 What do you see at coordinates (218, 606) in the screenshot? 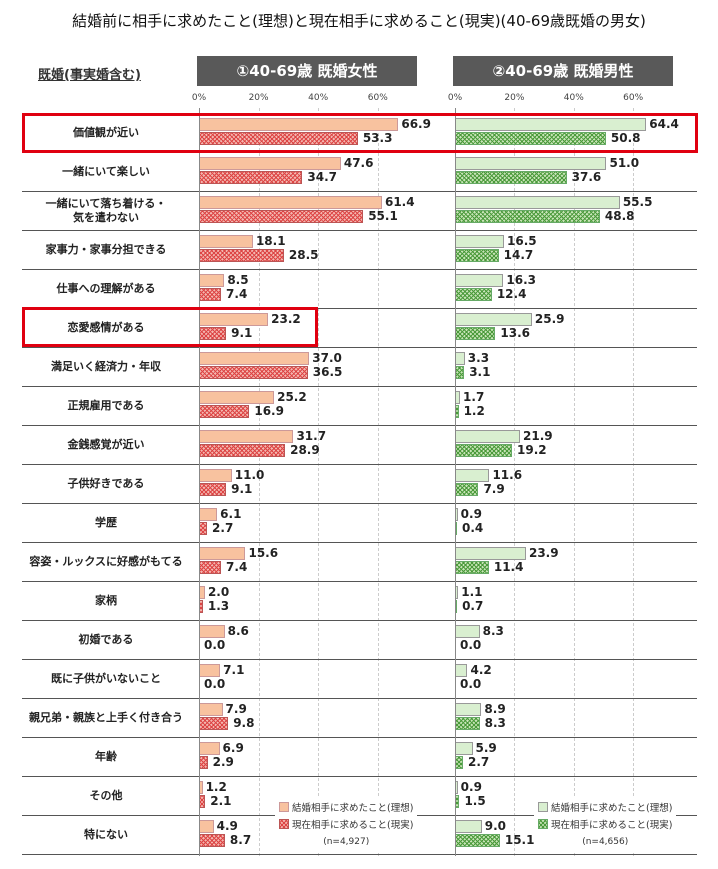
I see `women-value-label-real: 1.3` at bounding box center [218, 606].